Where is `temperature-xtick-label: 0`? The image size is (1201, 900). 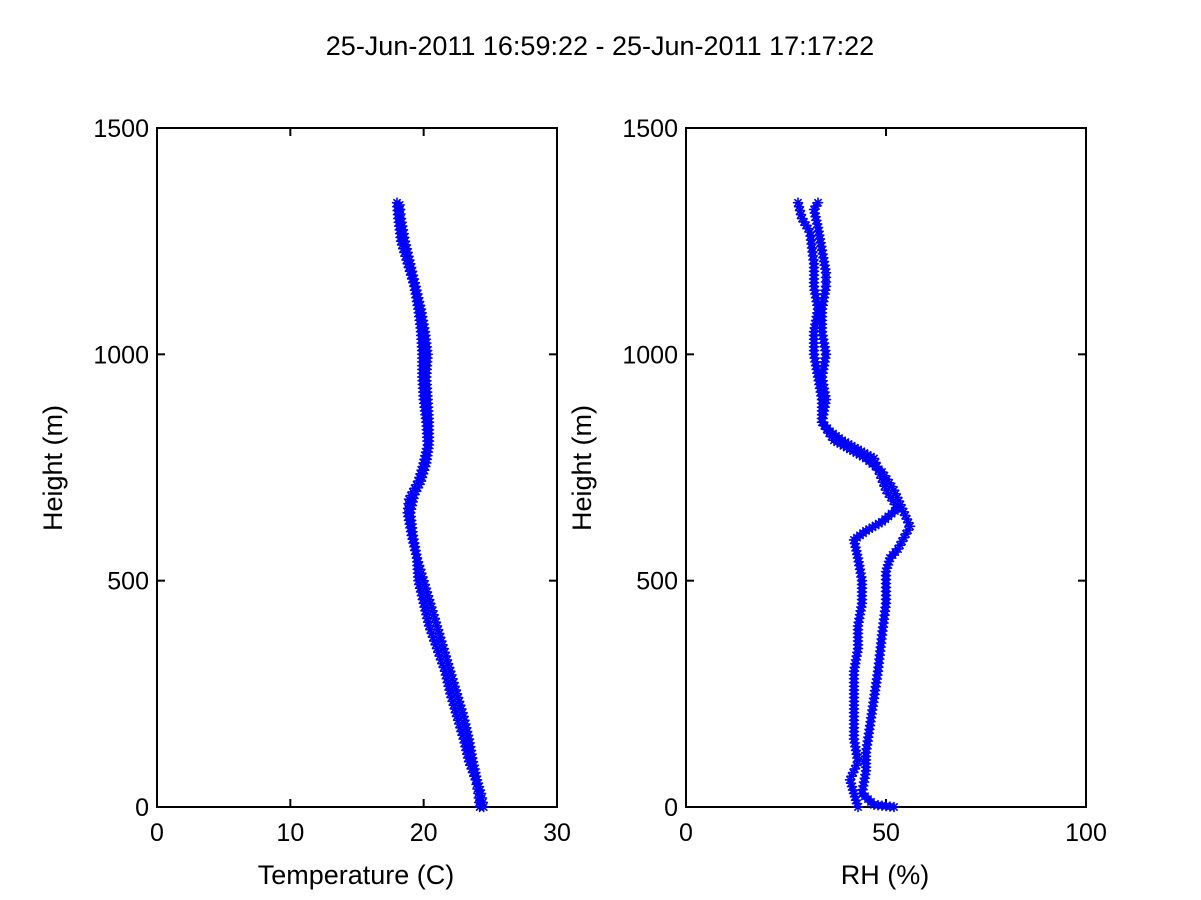
temperature-xtick-label: 0 is located at coordinates (157, 833).